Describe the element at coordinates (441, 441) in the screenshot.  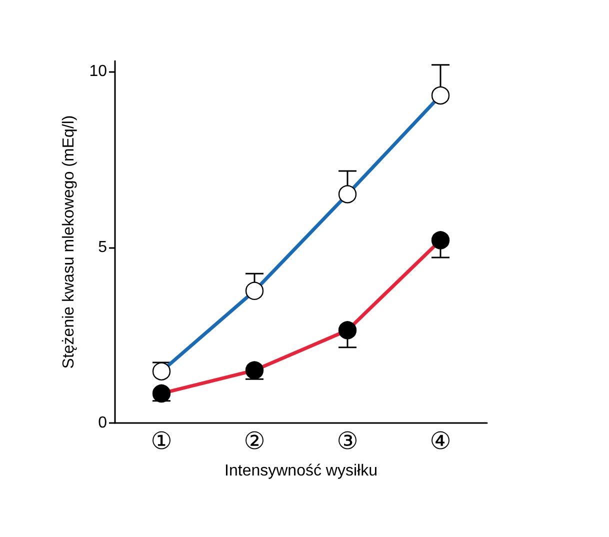
I see `x-tick-label: ④` at that location.